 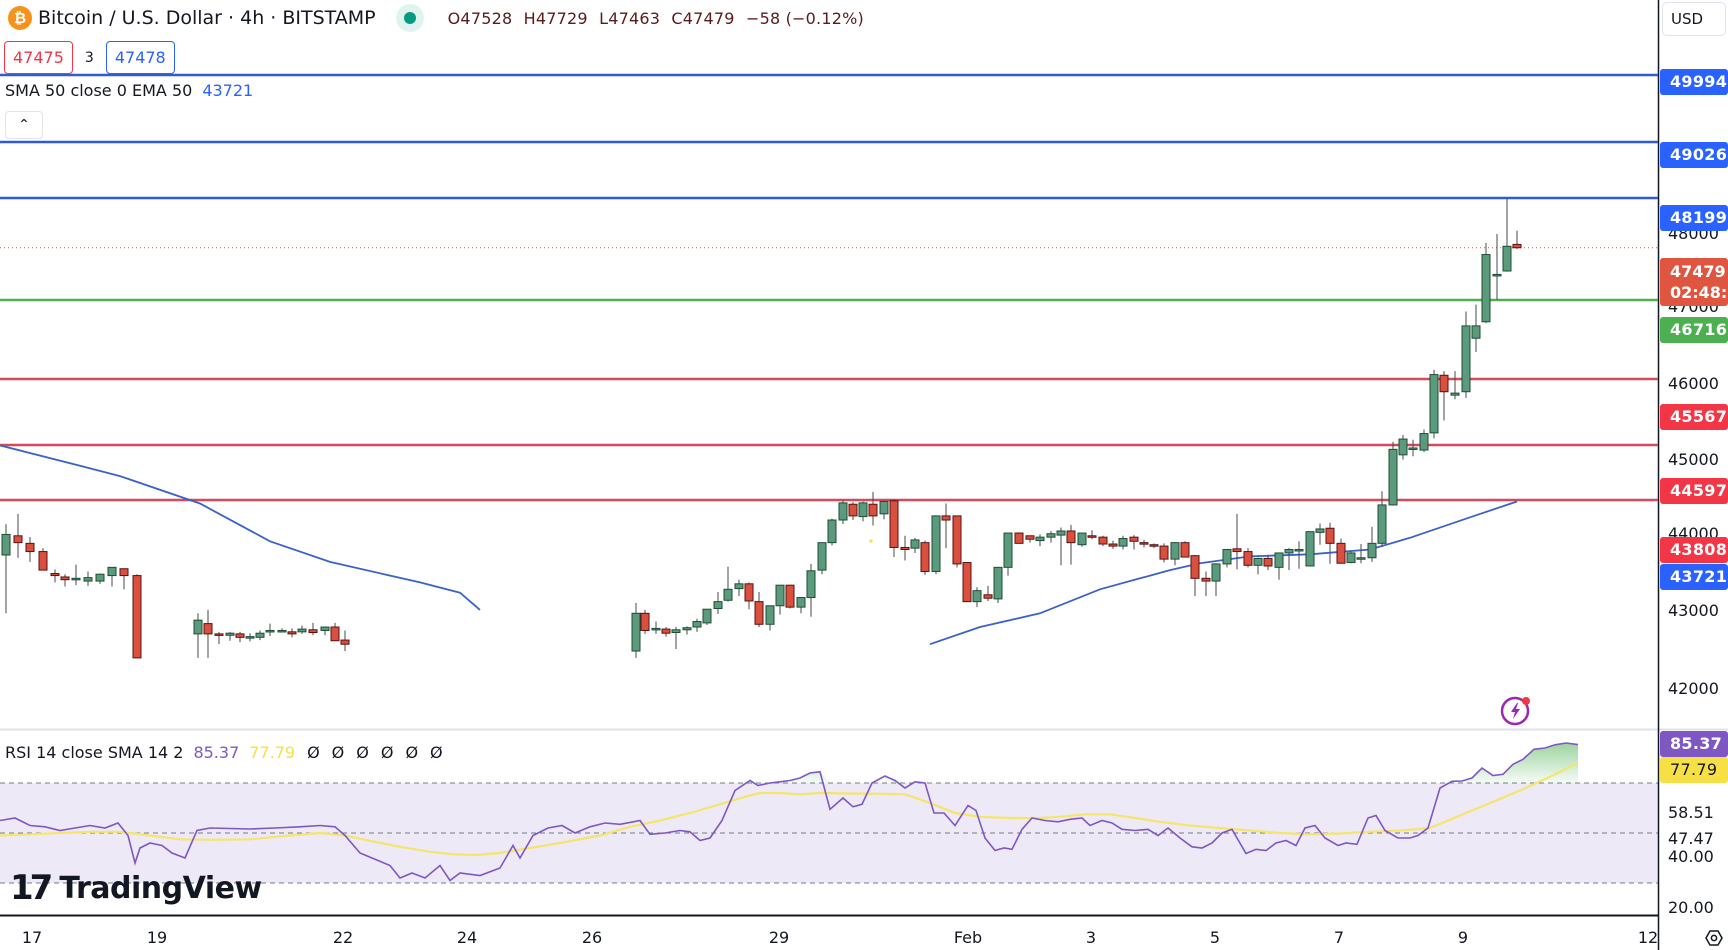 I want to click on market-status-indicator, so click(x=409, y=18).